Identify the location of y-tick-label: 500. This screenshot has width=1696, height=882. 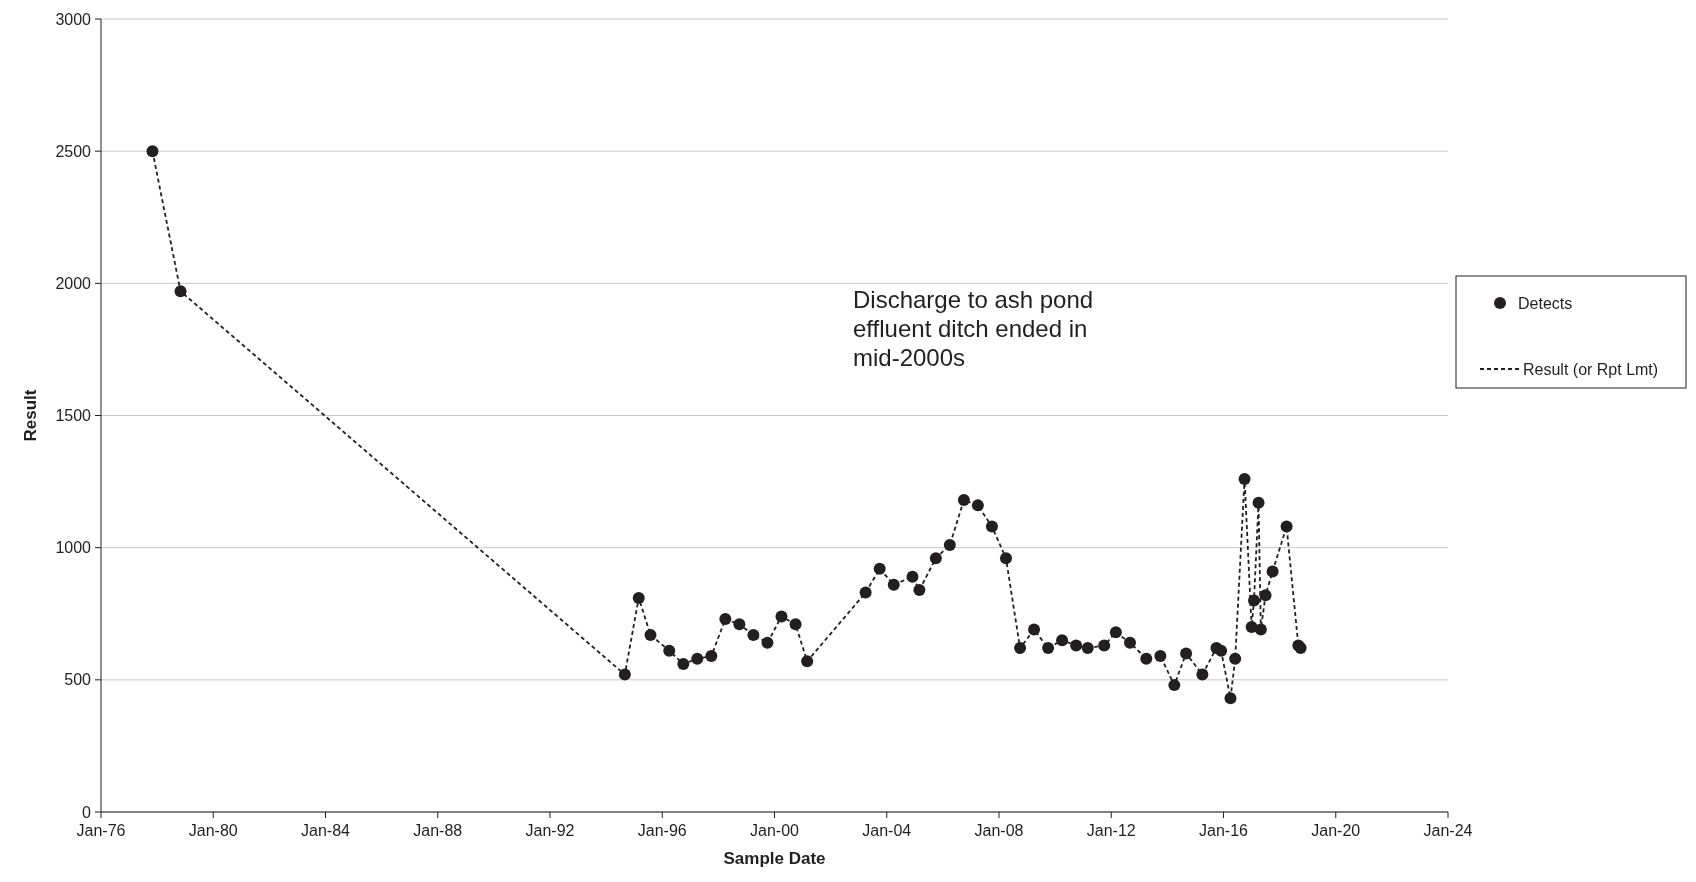
(78, 680).